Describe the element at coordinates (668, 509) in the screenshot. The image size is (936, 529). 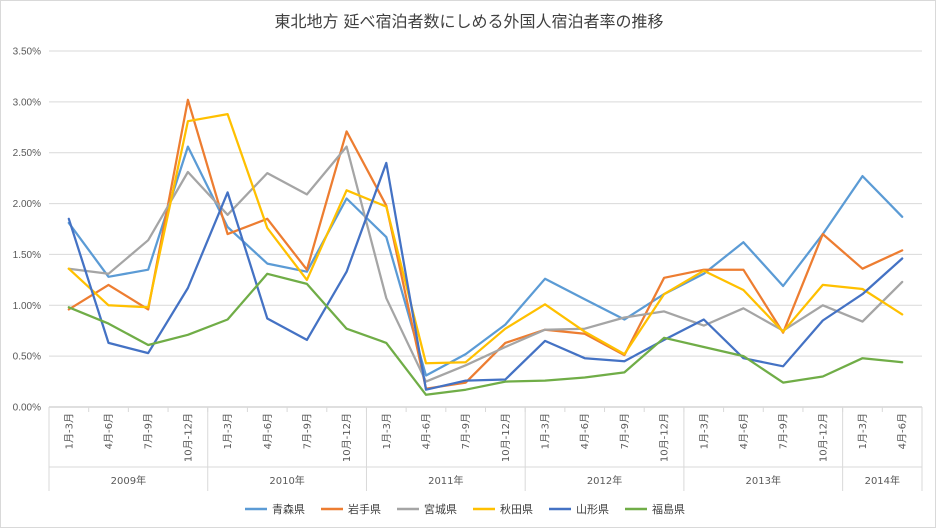
I see `legend-label: 福島県` at that location.